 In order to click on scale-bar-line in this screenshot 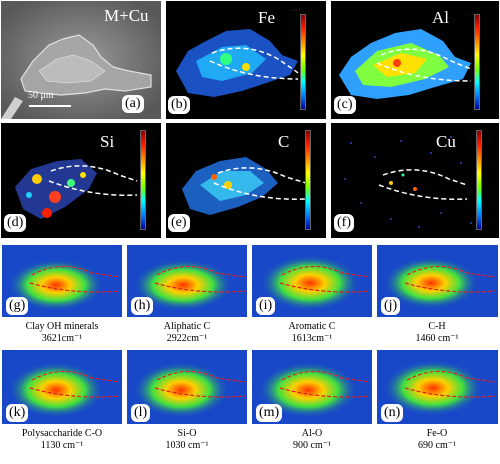, I will do `click(50, 106)`.